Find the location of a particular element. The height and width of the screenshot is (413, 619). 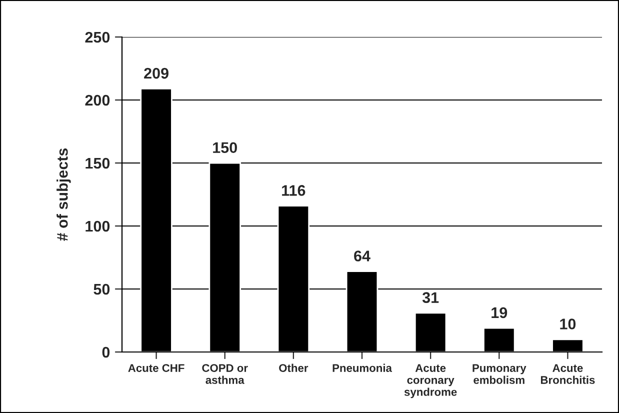

x-tick-label: Acute coronary syndrome is located at coordinates (430, 381).